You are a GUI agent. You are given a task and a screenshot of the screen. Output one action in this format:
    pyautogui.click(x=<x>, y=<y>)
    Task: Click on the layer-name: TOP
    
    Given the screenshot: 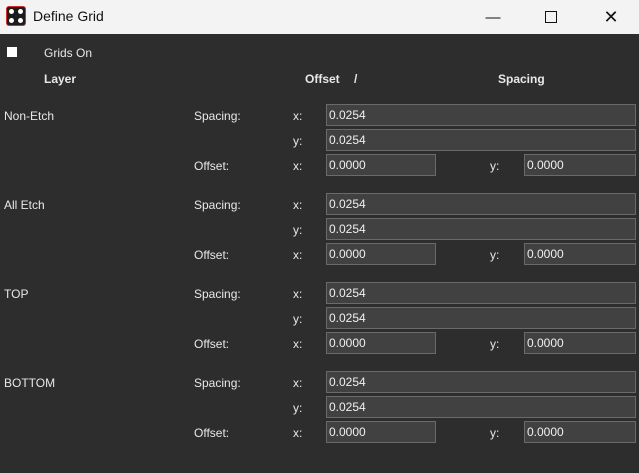 What is the action you would take?
    pyautogui.click(x=16, y=294)
    